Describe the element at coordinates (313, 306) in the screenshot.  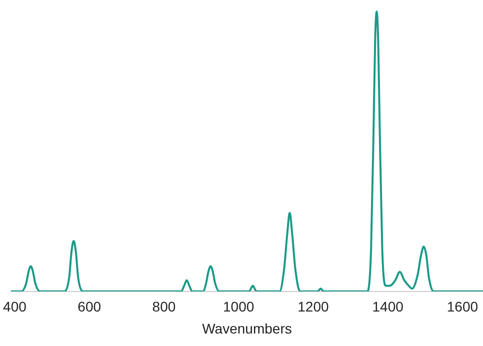
I see `x-tick-label: 1200` at that location.